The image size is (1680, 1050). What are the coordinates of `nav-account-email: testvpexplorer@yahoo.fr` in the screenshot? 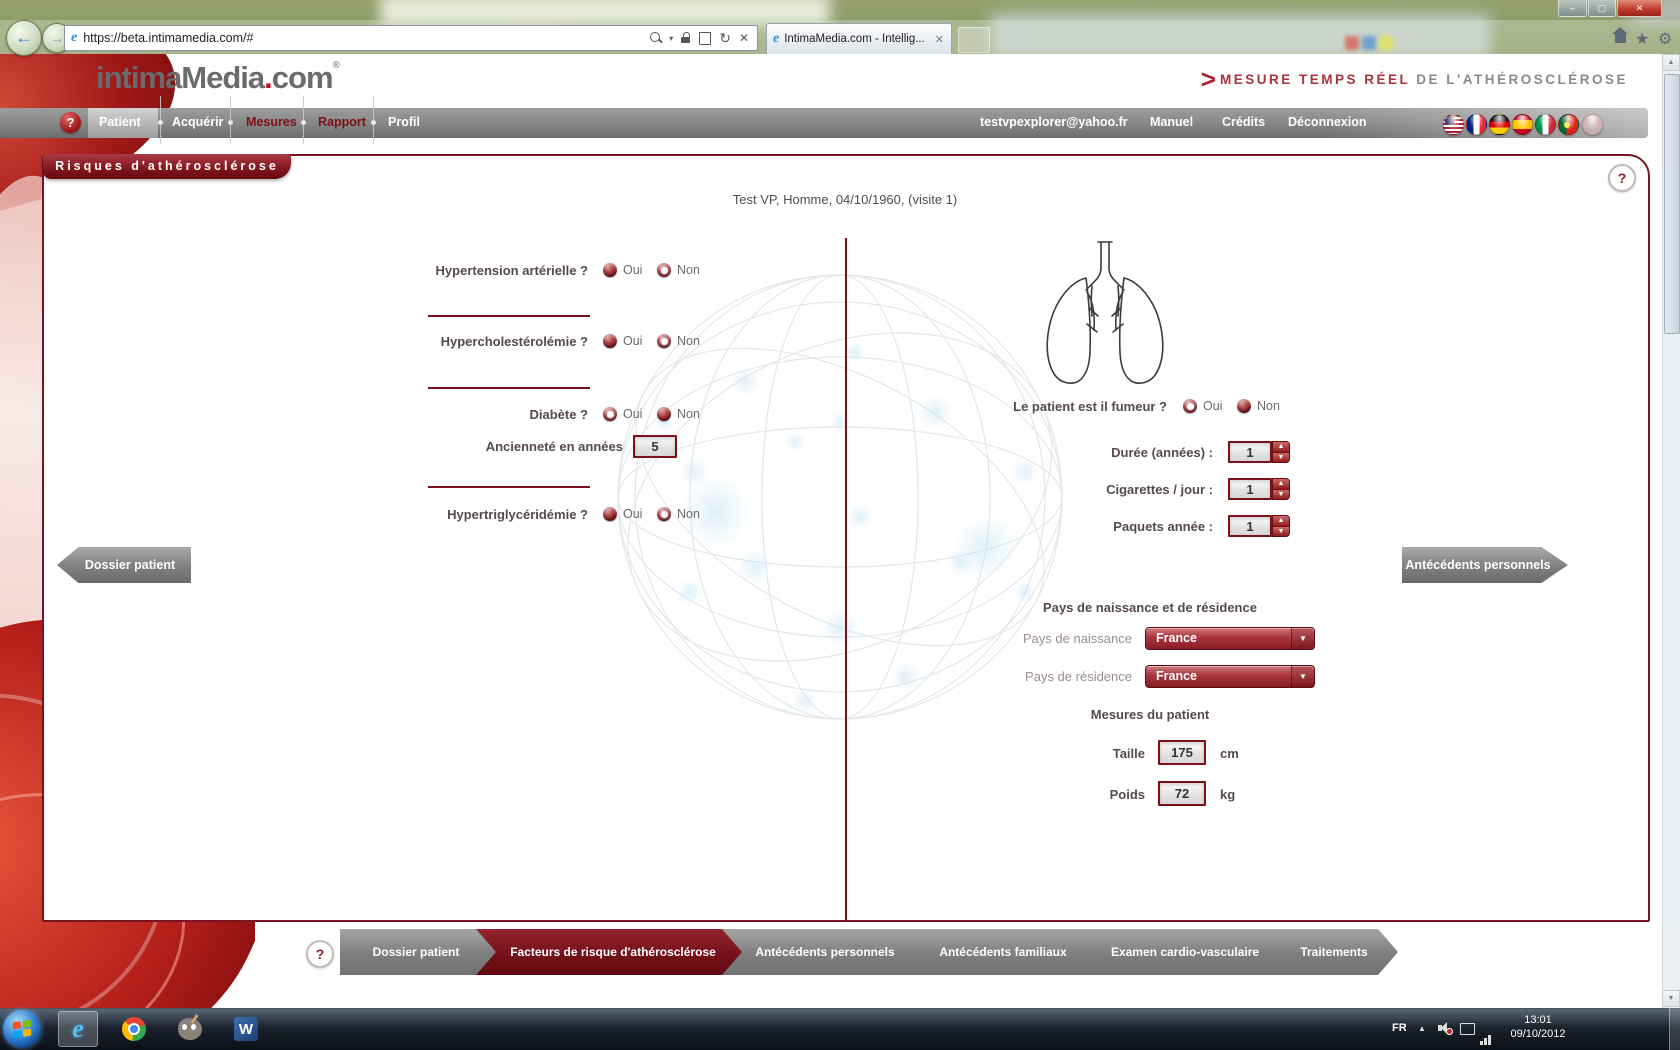 It's located at (1054, 122).